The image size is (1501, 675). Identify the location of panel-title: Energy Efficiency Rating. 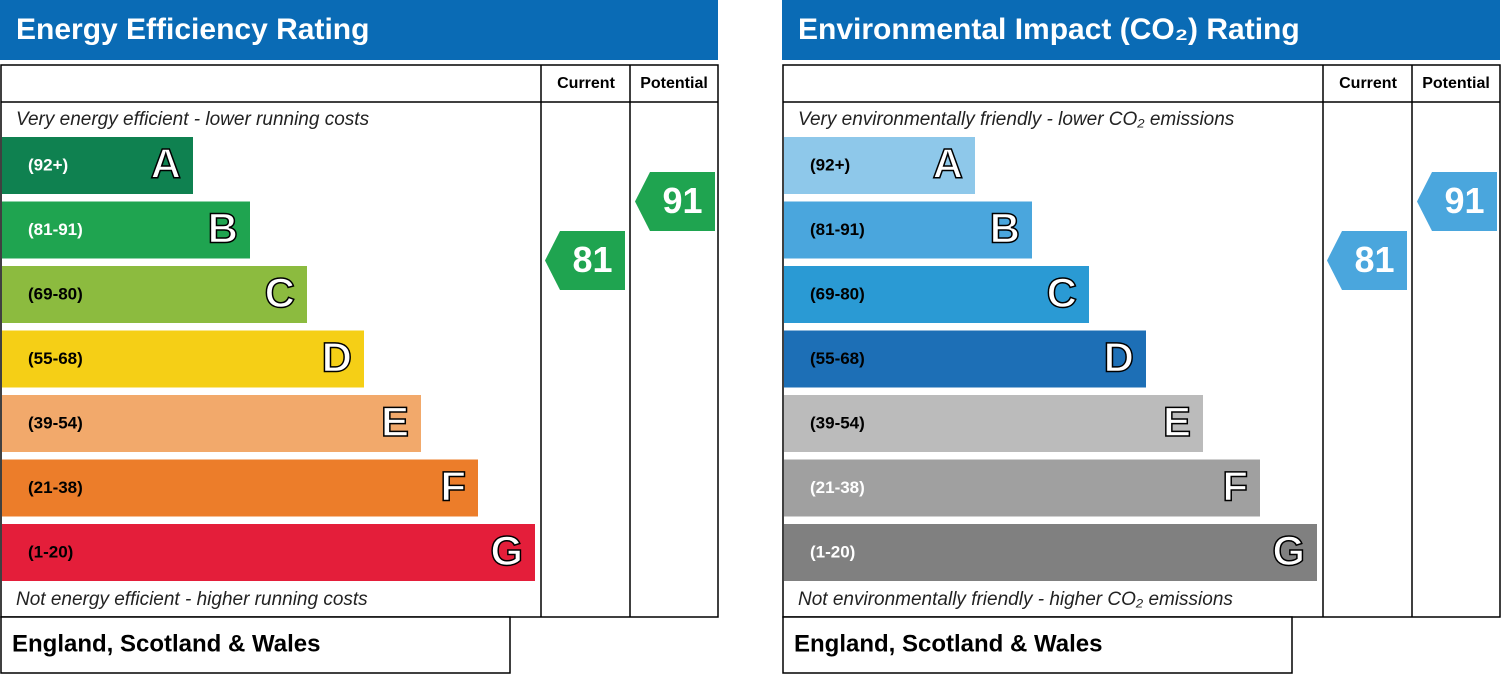
(192, 29).